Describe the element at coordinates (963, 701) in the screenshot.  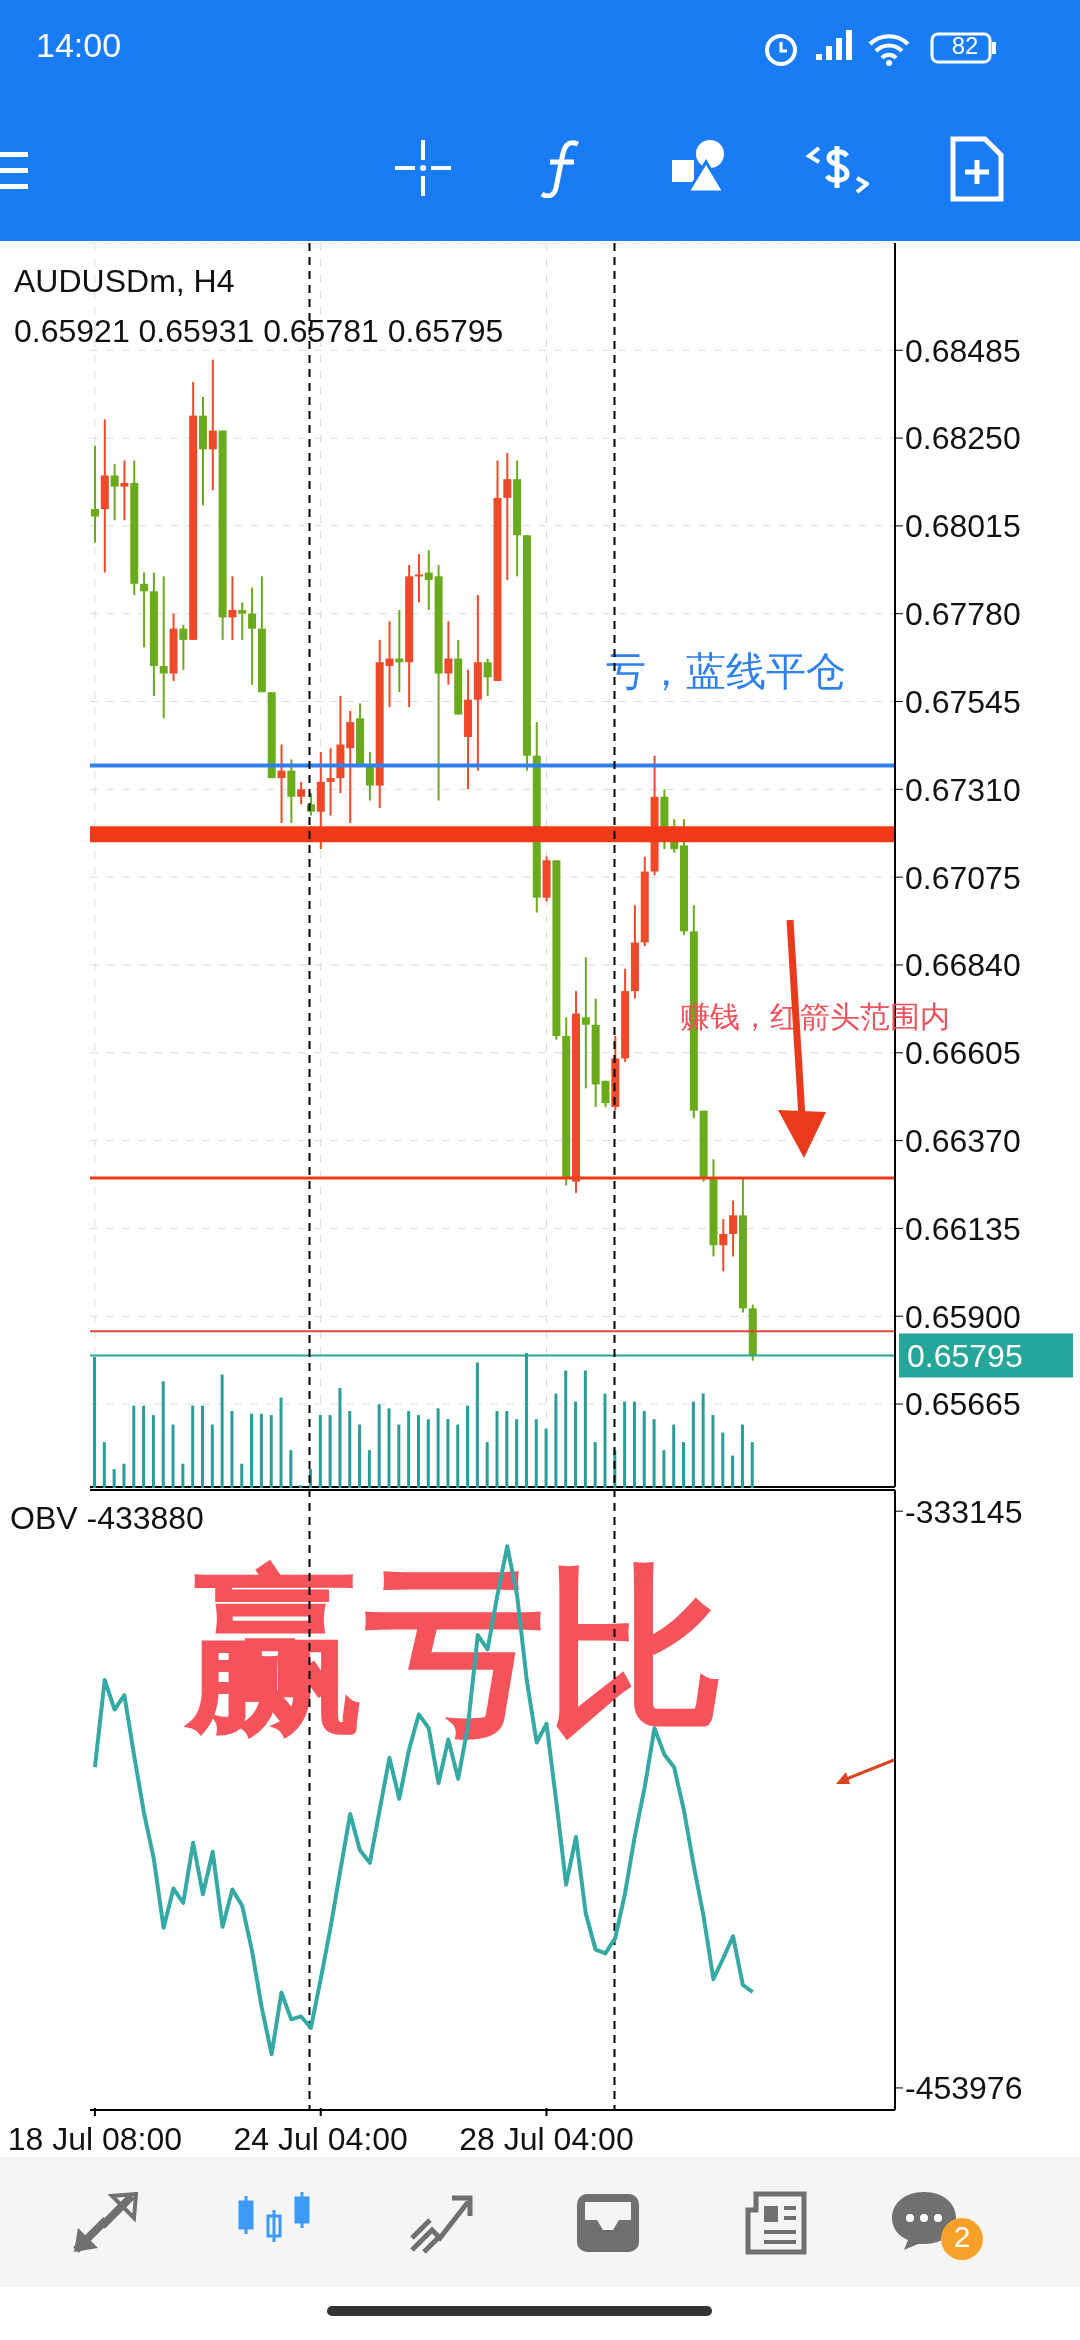
I see `y-tick-label: 0.67545` at that location.